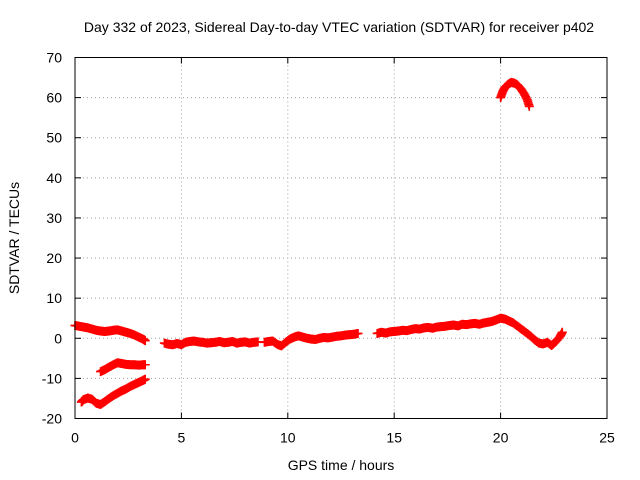 The width and height of the screenshot is (640, 480). What do you see at coordinates (54, 138) in the screenshot?
I see `y-tick-label: 50` at bounding box center [54, 138].